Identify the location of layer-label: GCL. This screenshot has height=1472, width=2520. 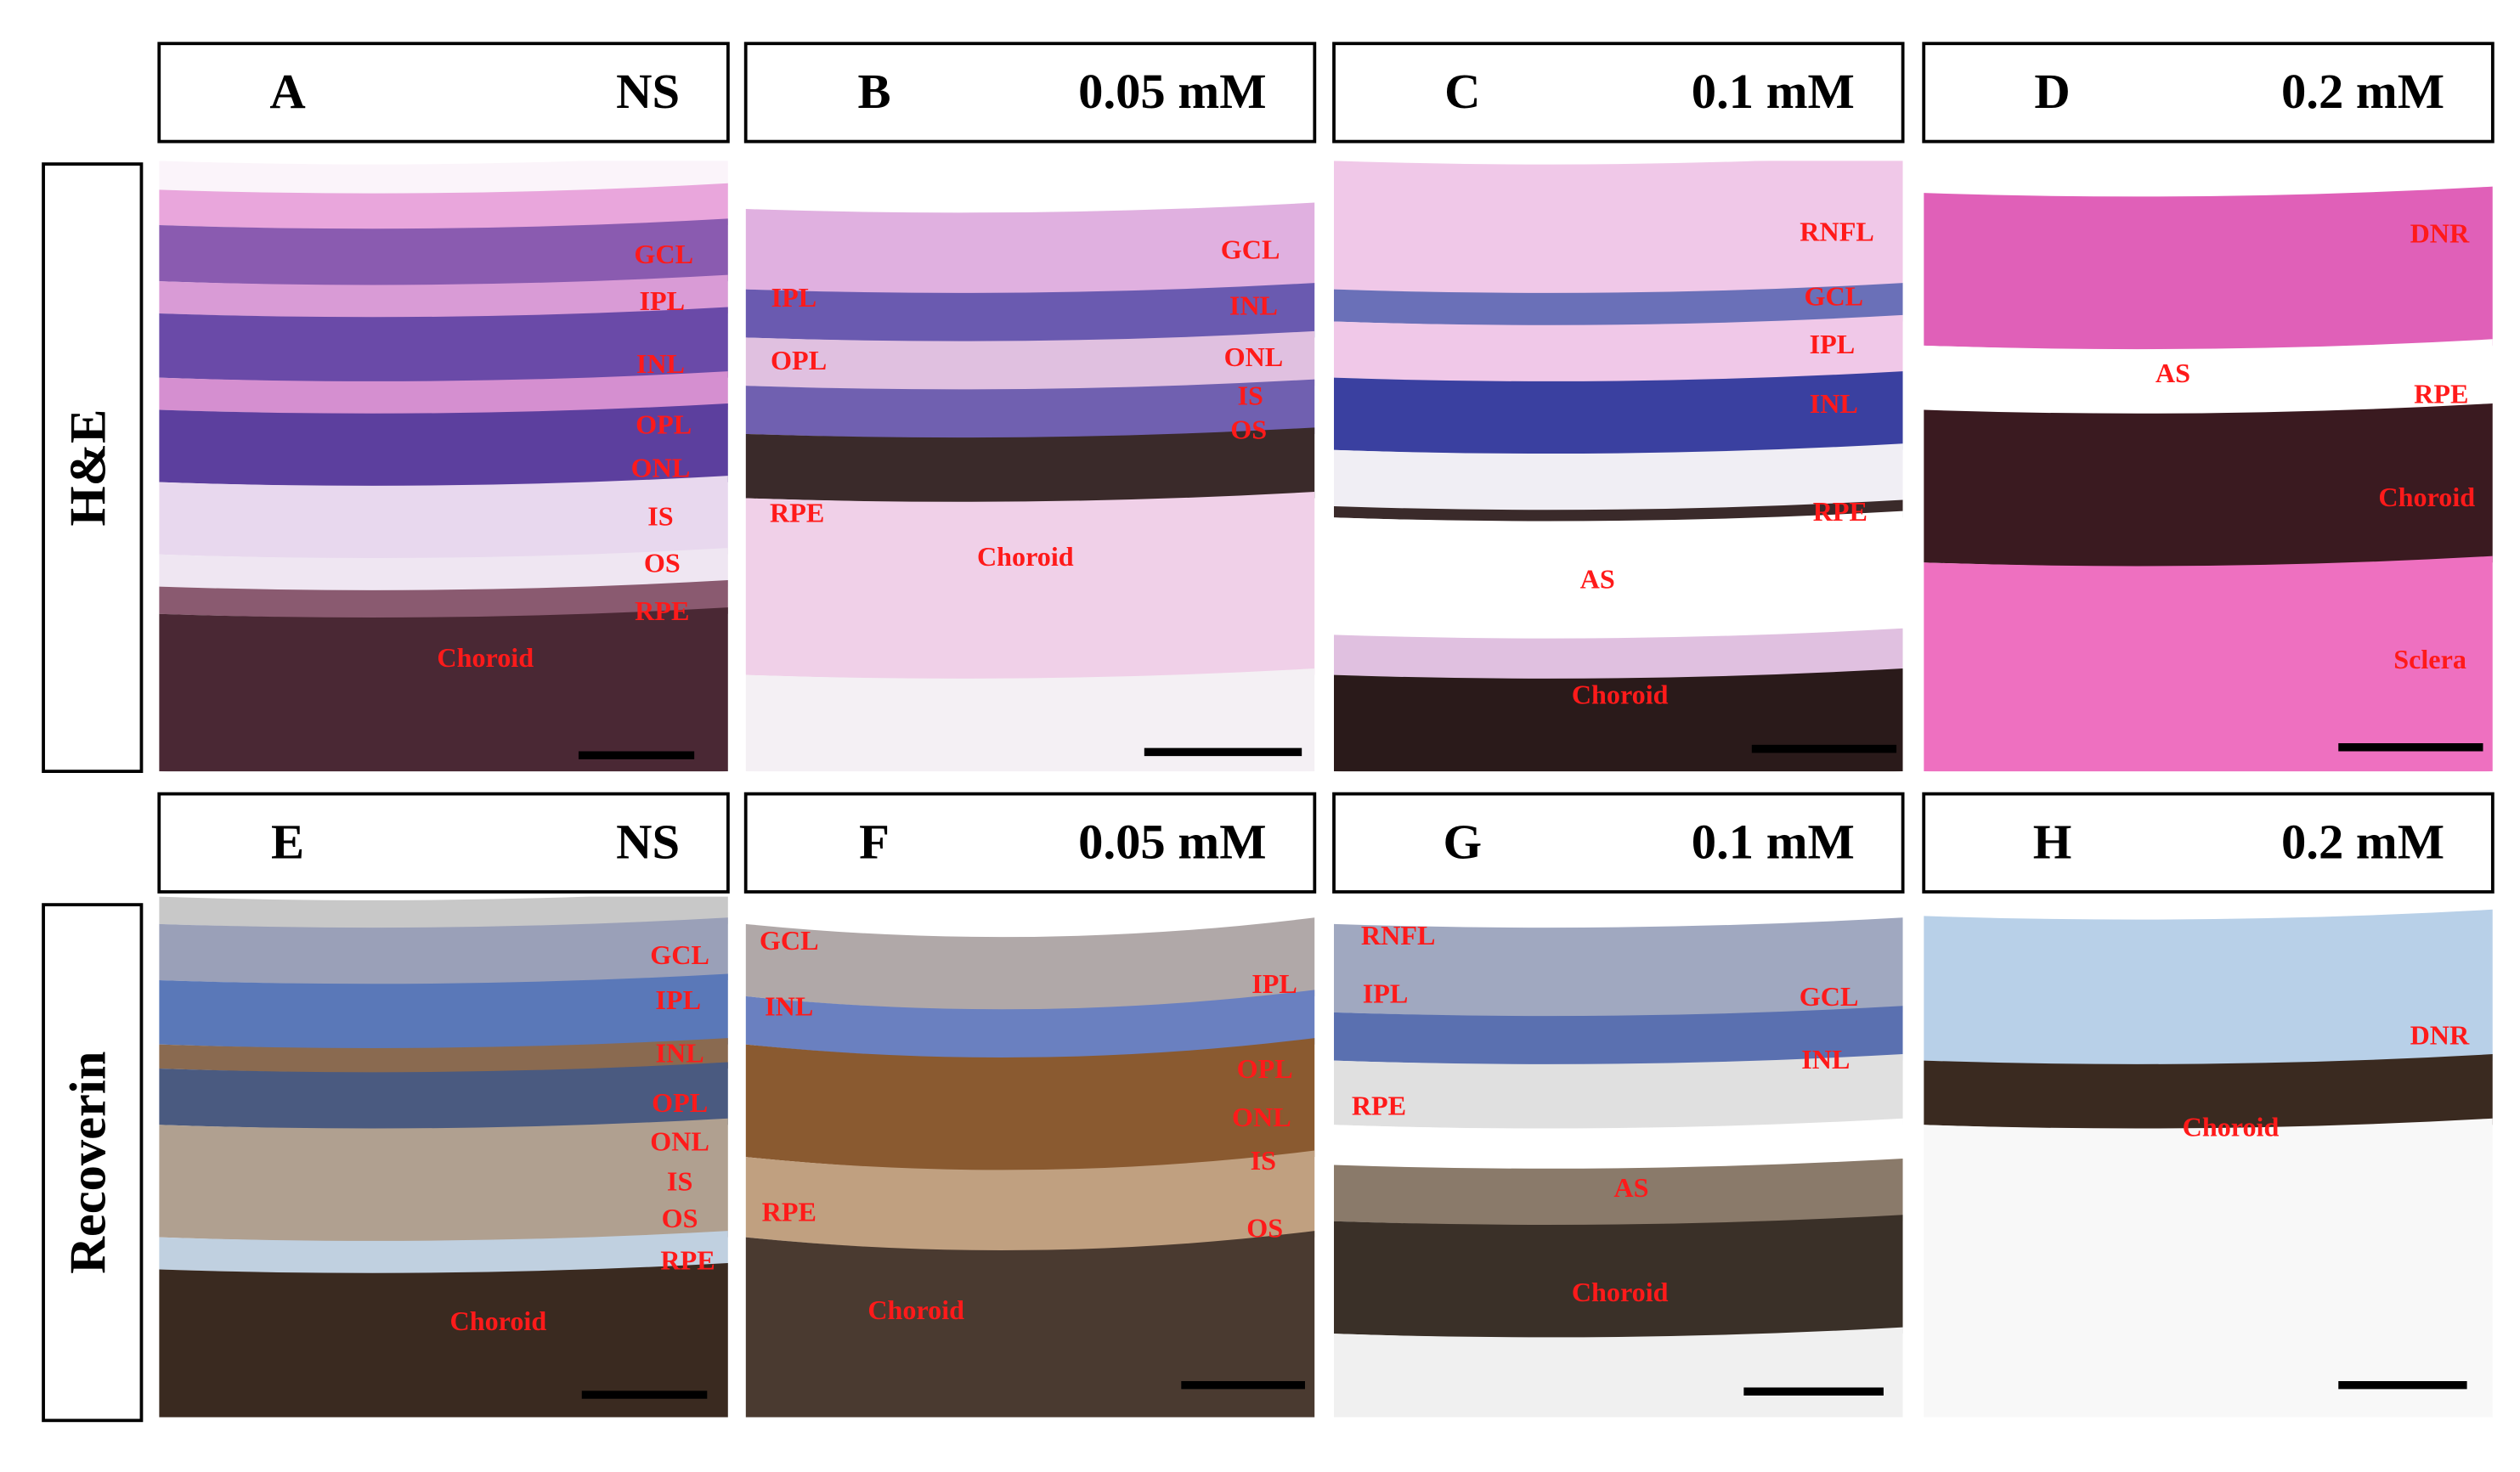
(680, 954).